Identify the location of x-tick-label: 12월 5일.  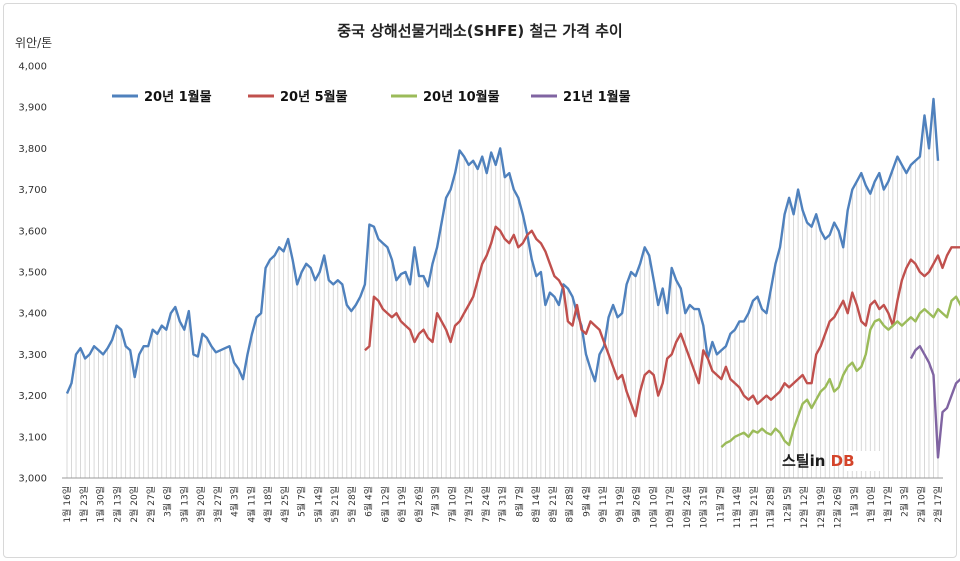
(787, 504).